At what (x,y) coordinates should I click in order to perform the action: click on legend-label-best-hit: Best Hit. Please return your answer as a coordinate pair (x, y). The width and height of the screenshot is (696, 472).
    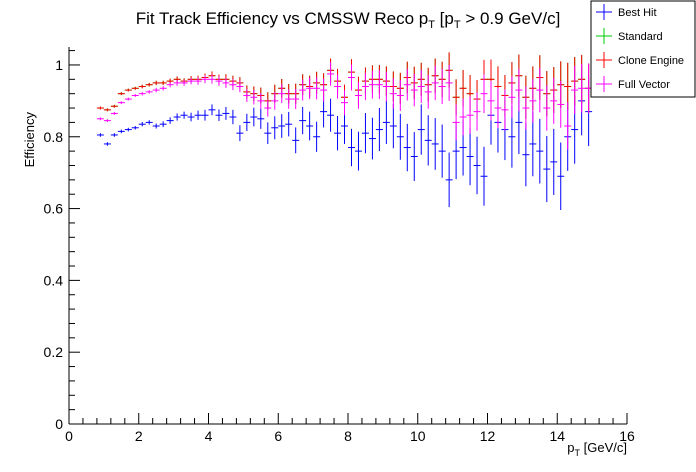
    Looking at the image, I should click on (637, 13).